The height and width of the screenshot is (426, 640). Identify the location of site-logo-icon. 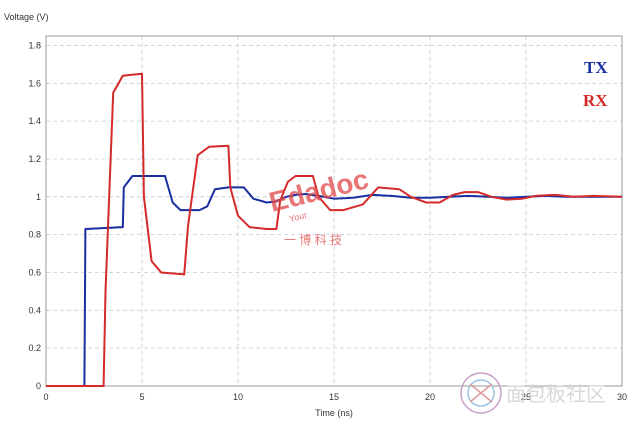
(481, 393).